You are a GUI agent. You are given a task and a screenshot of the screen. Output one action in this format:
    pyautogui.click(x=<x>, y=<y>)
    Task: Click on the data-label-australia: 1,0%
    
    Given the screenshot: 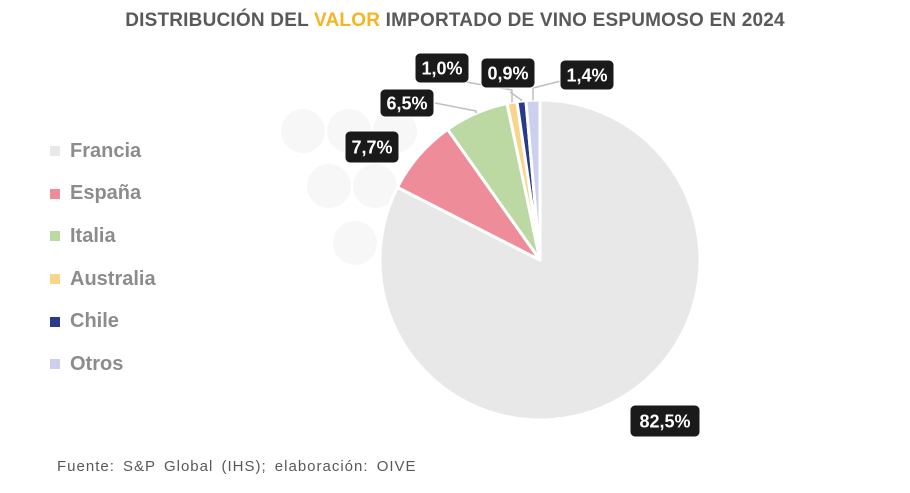 What is the action you would take?
    pyautogui.click(x=442, y=68)
    